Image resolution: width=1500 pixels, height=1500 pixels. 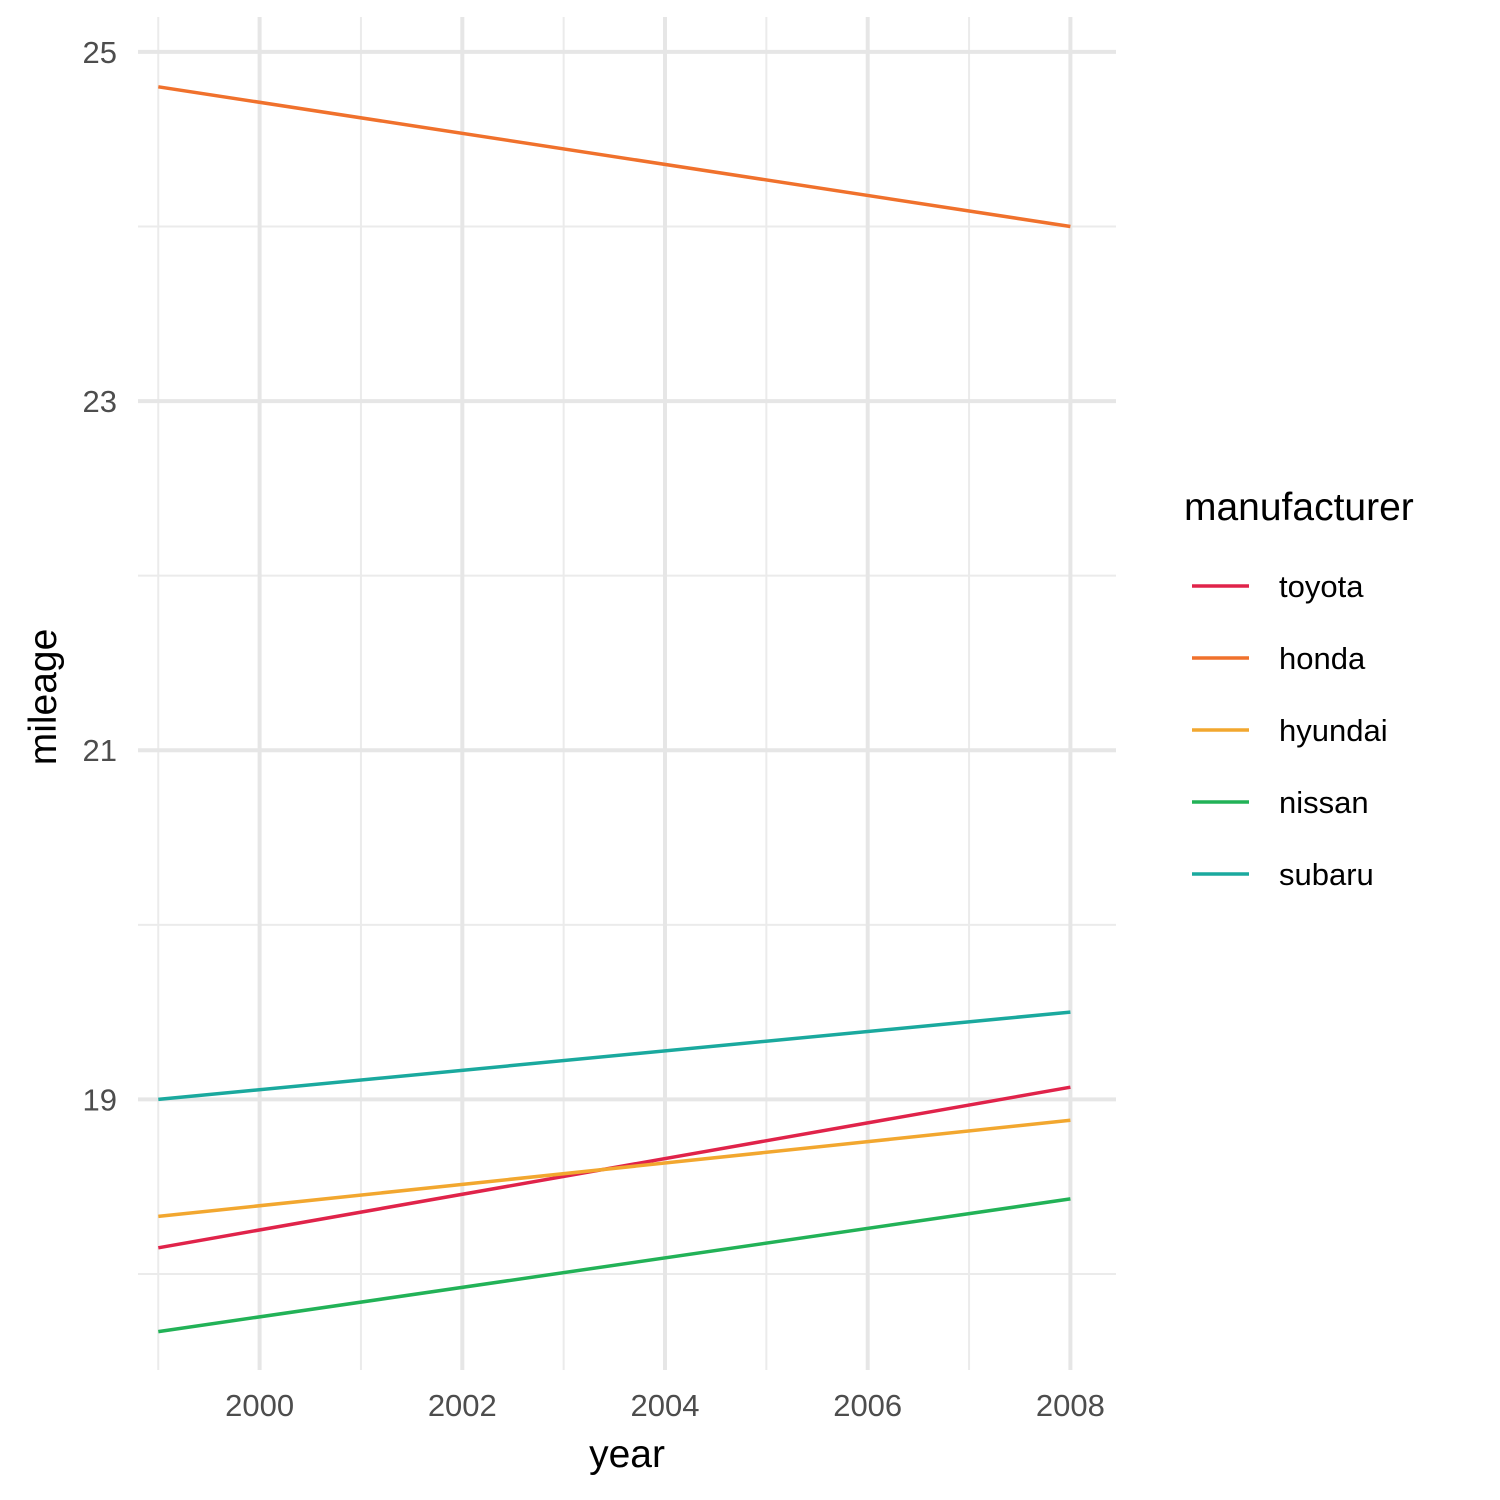 I want to click on legend-label-nissan: nissan, so click(x=1324, y=802).